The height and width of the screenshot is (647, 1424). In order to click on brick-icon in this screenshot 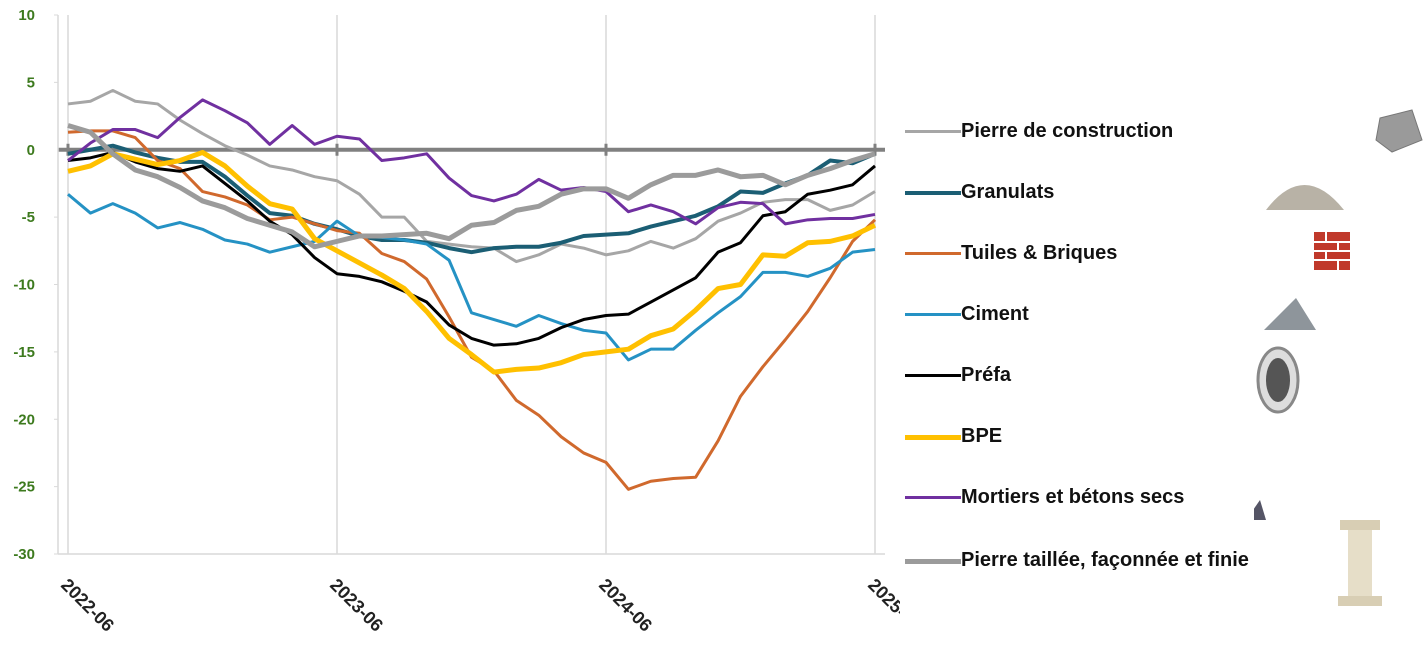, I will do `click(1332, 251)`.